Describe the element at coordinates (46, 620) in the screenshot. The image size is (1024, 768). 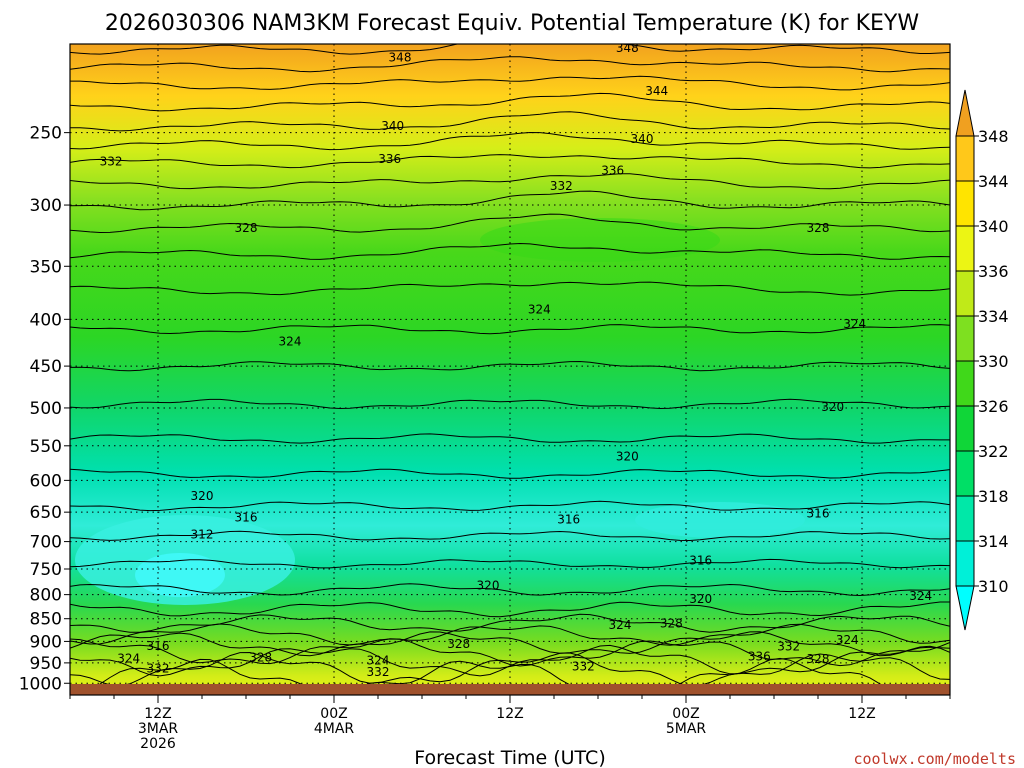
I see `y-tick-label: 850` at that location.